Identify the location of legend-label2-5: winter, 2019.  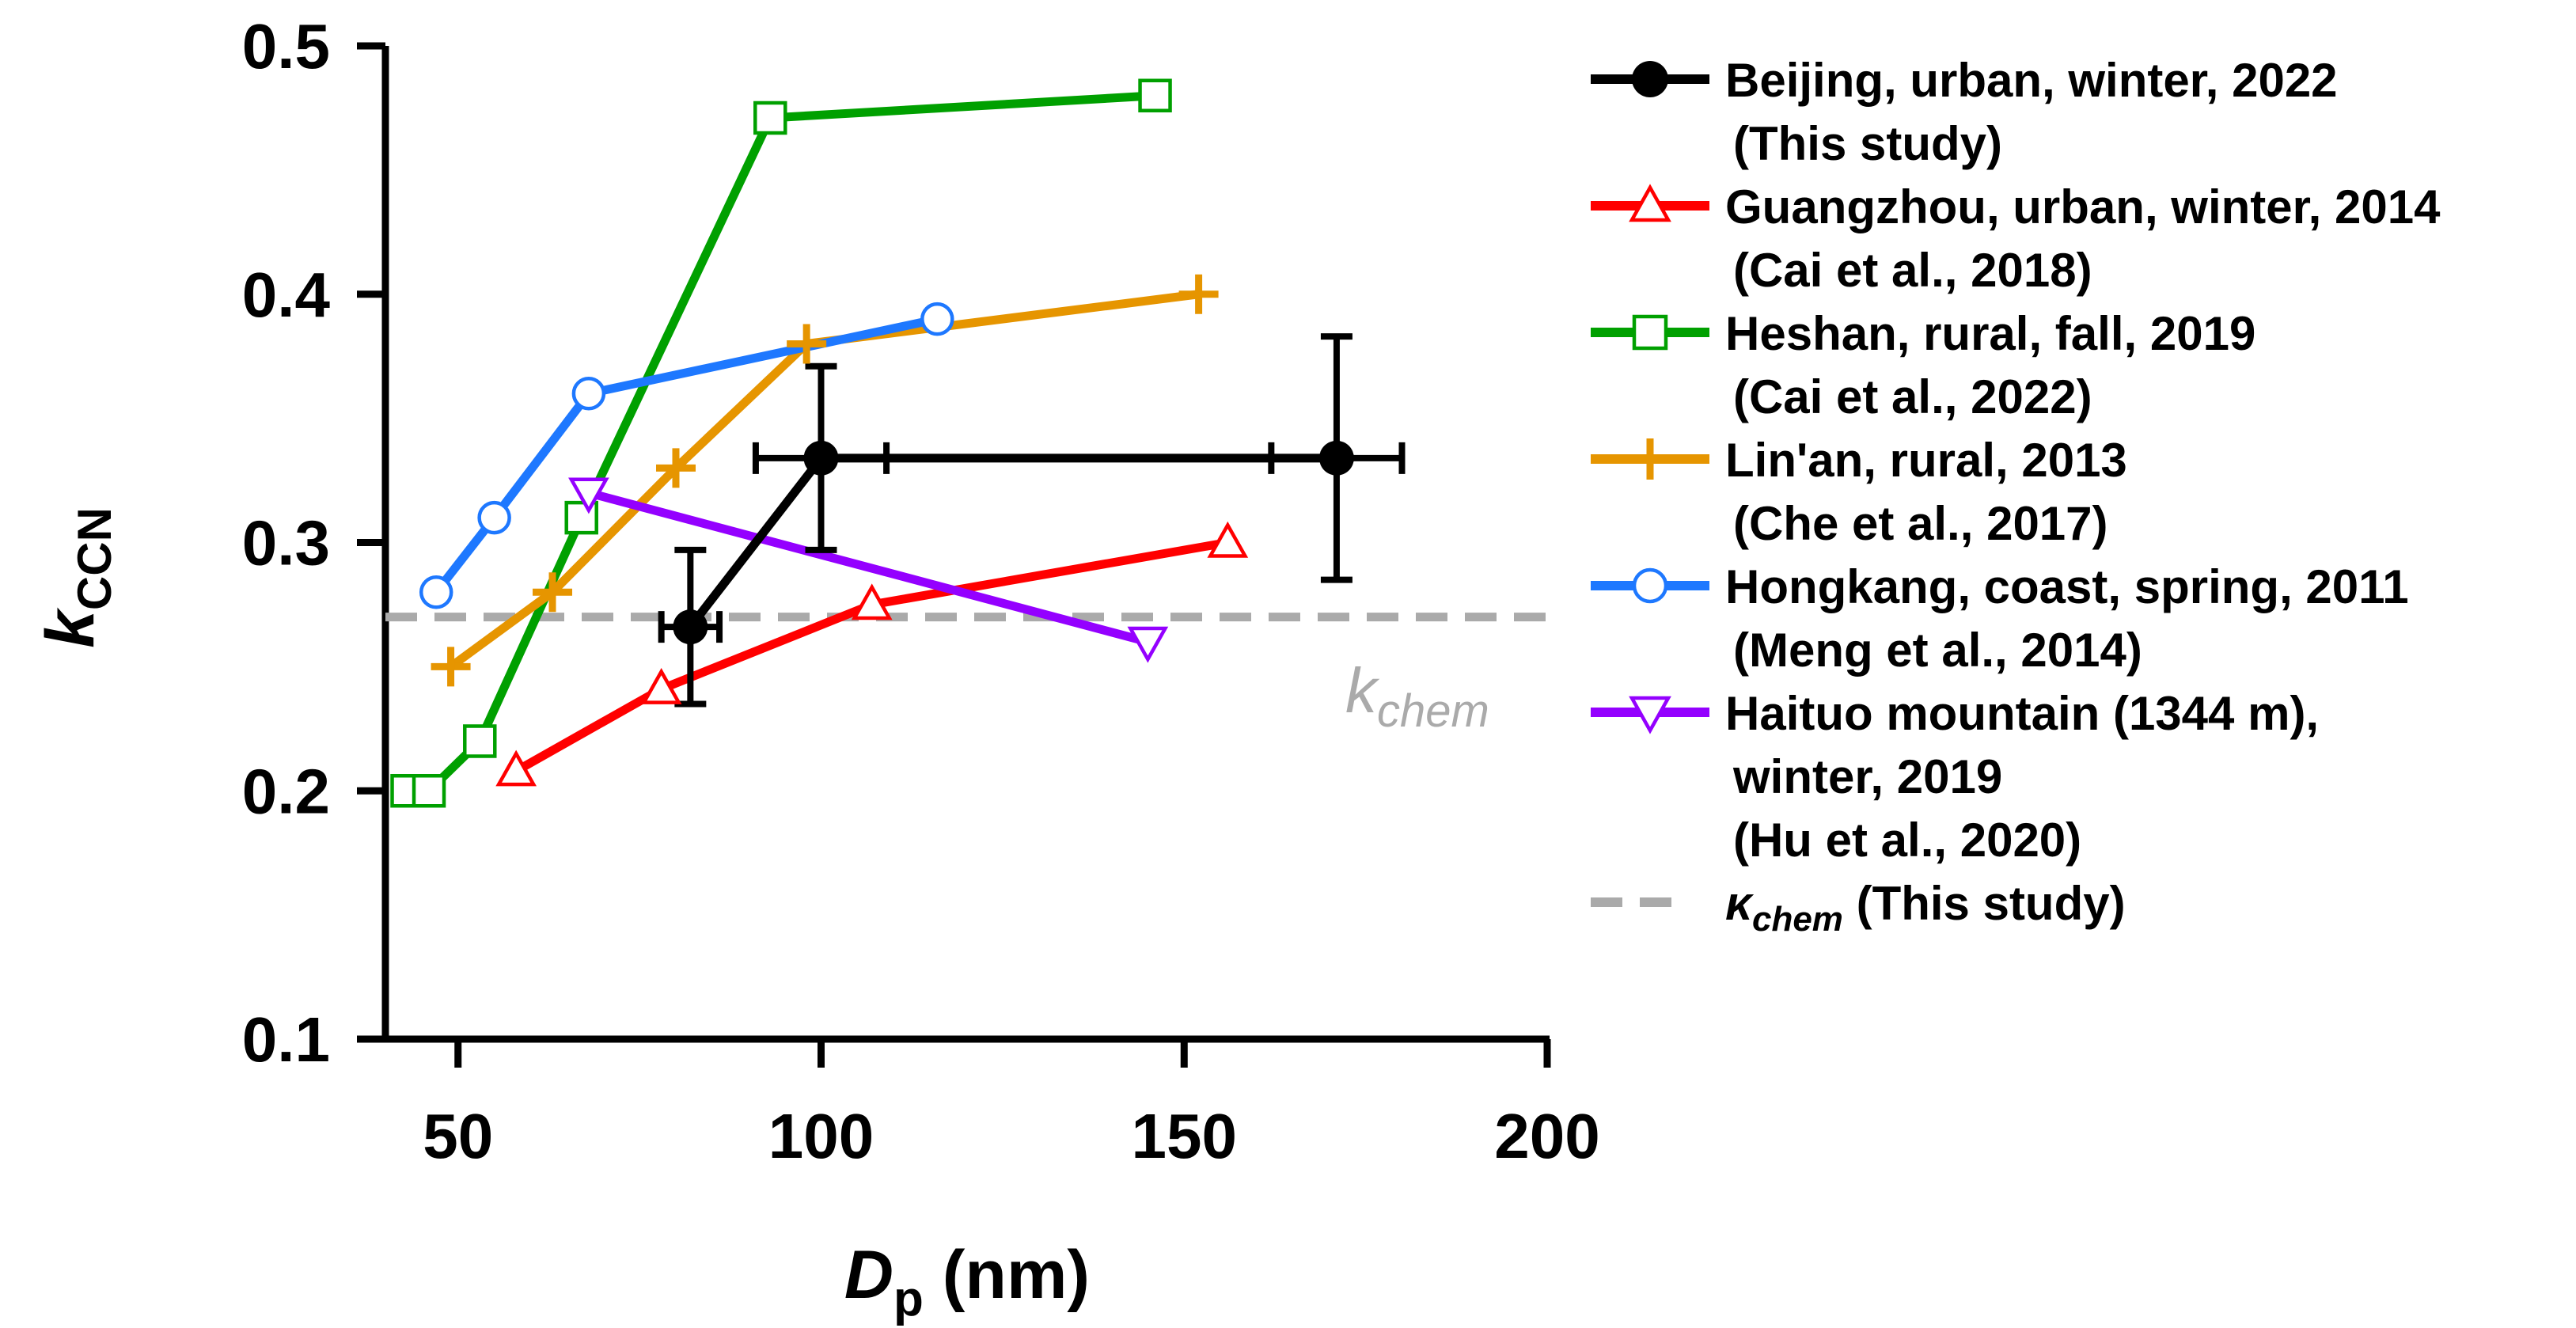
(1867, 776).